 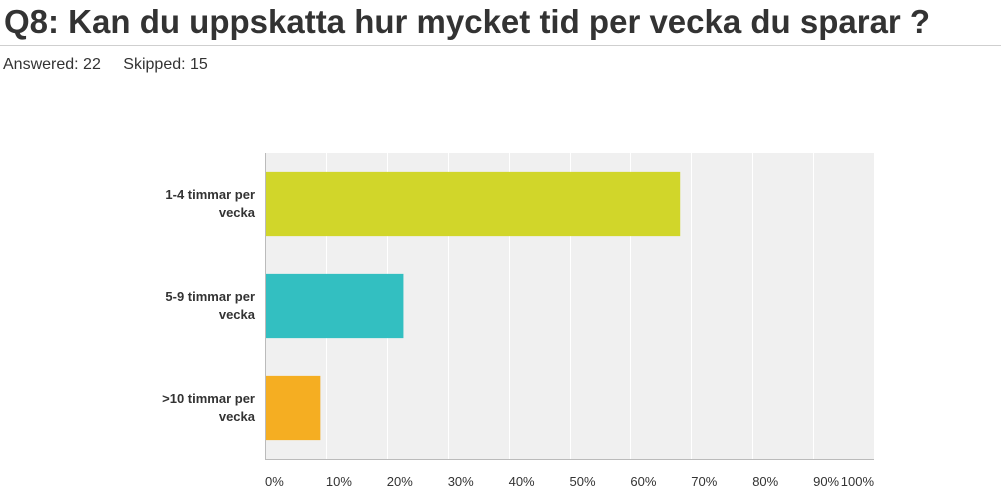 I want to click on category-label: >10 timmar per vecka, so click(x=209, y=407).